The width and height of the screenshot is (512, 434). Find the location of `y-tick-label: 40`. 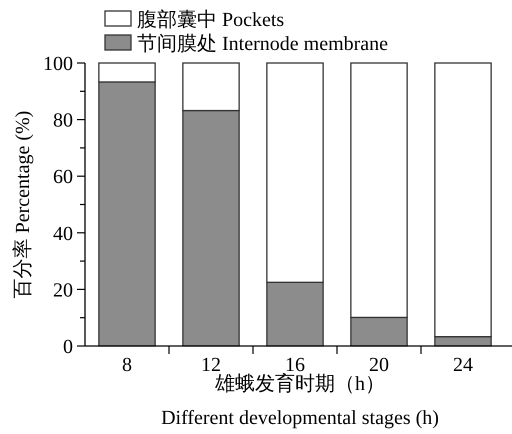

y-tick-label: 40 is located at coordinates (63, 233).